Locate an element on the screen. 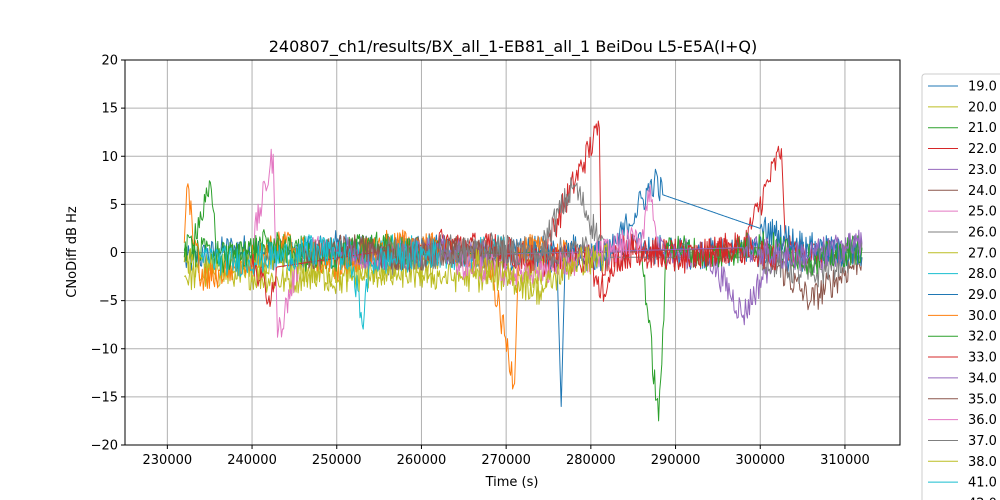  x-tick-label: 310000 is located at coordinates (845, 460).